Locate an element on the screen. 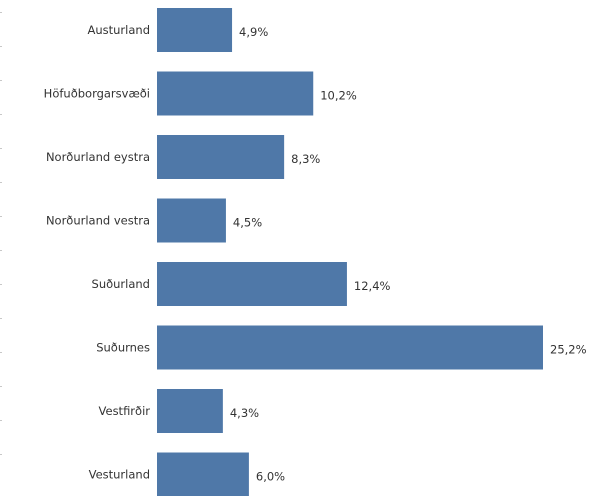  bar-row: Suðurnes 25,2% is located at coordinates (341, 347).